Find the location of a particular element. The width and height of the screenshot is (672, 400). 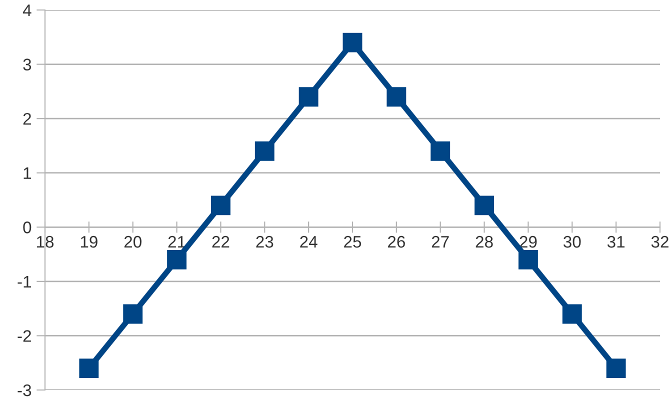

y-tick-label: -2 is located at coordinates (24, 336).